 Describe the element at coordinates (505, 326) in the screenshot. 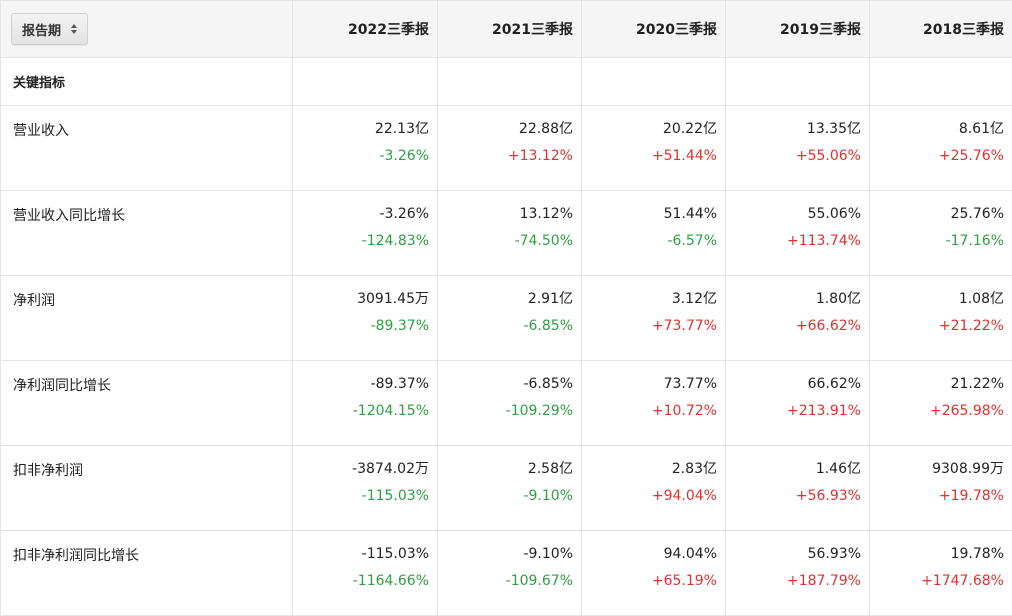

I see `yoy-change: -6.85%` at that location.